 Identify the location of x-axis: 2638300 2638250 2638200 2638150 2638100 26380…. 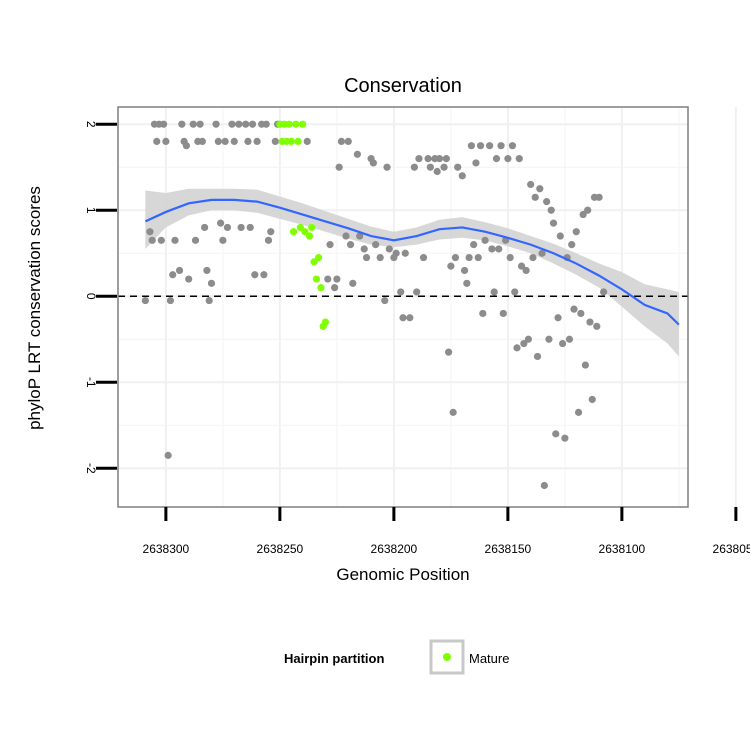
(446, 531).